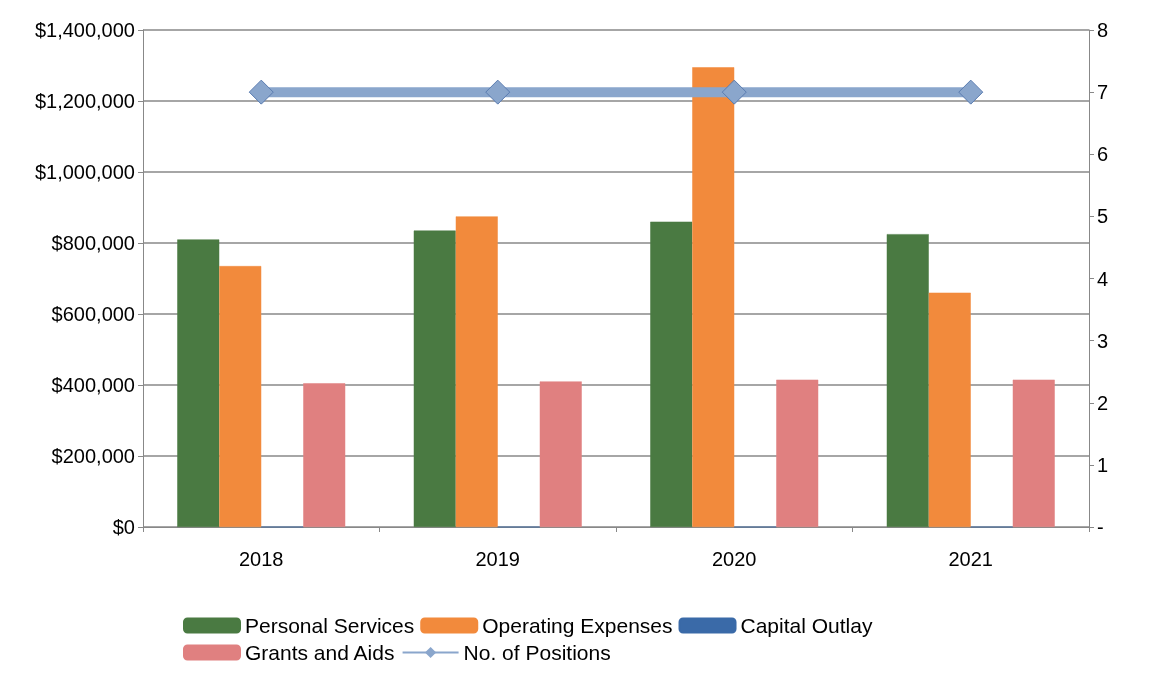 Image resolution: width=1162 pixels, height=681 pixels. Describe the element at coordinates (93, 314) in the screenshot. I see `y-tick-label: $600,000` at that location.